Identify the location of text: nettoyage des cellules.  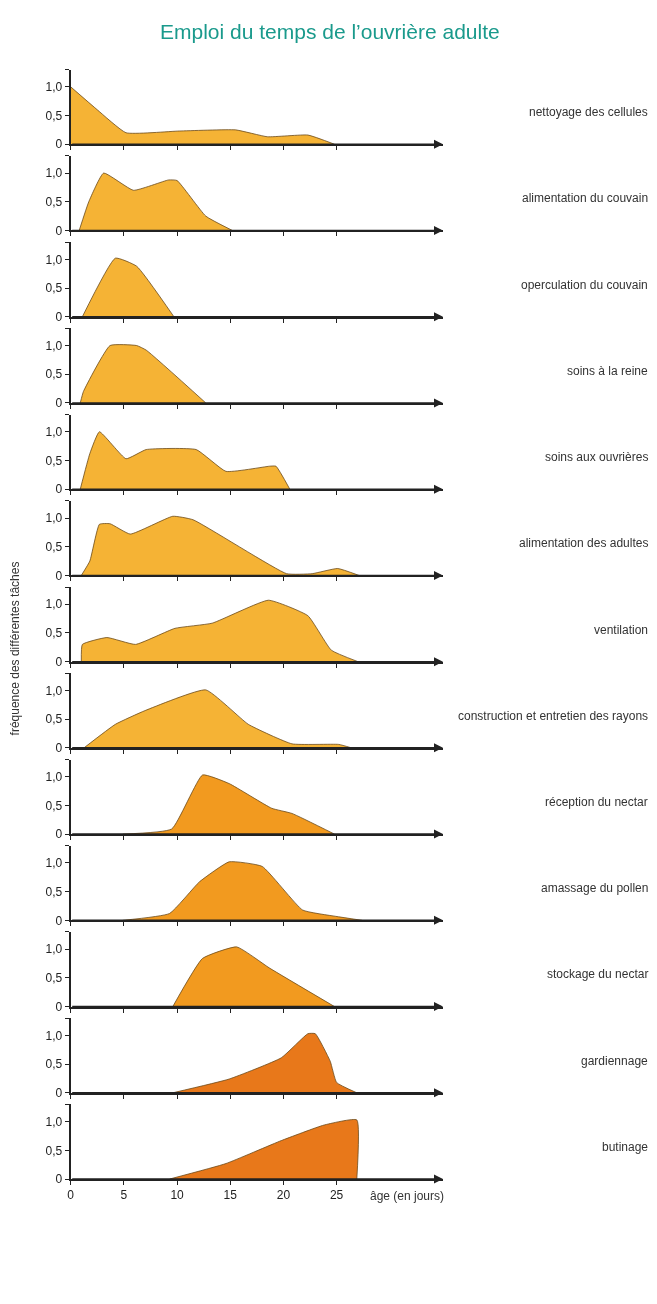
(588, 112).